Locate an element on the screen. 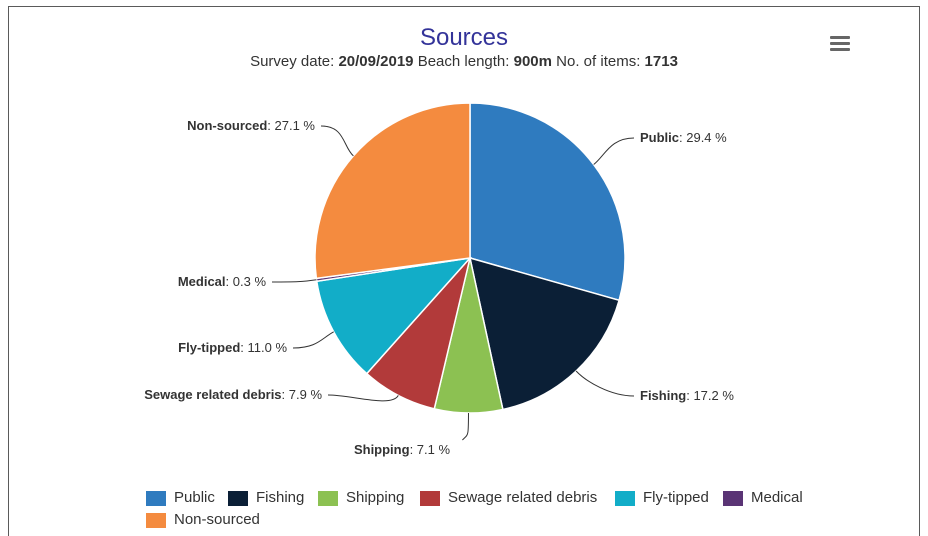 The width and height of the screenshot is (928, 536). data-label-text-public: Public: 29.4 % is located at coordinates (683, 137).